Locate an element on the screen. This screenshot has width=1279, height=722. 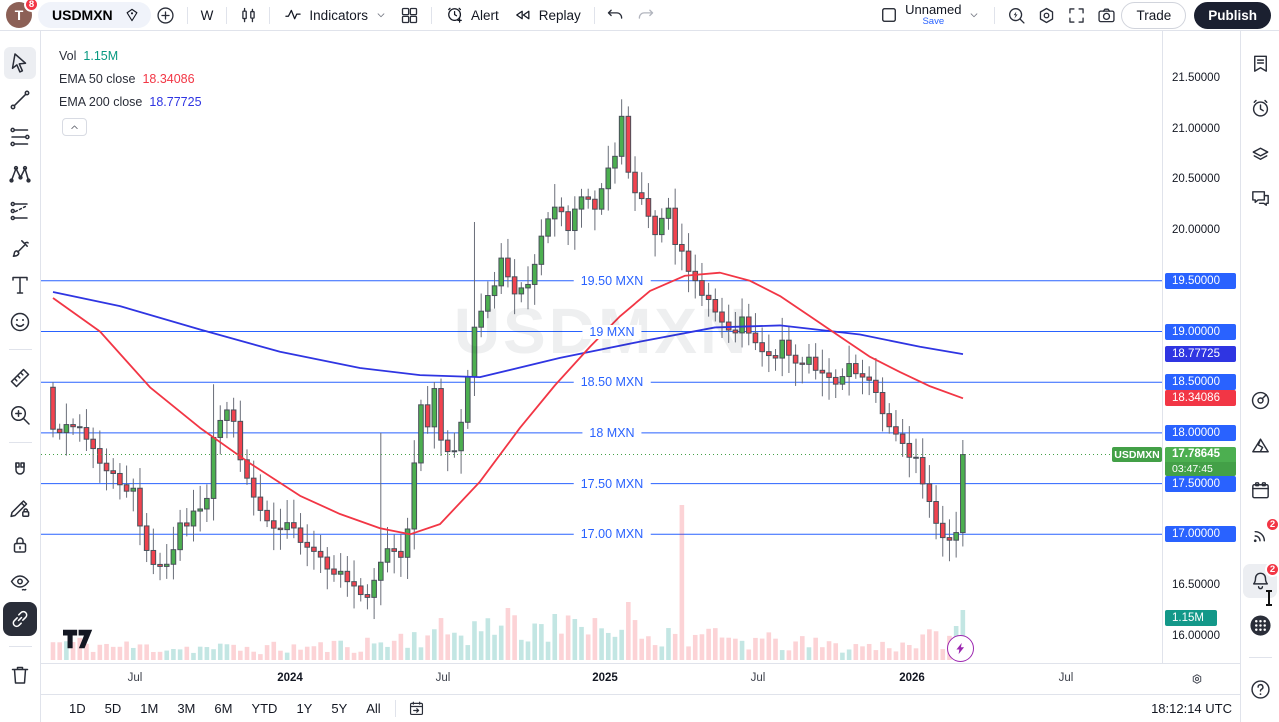
cursor-tool-button is located at coordinates (20, 62).